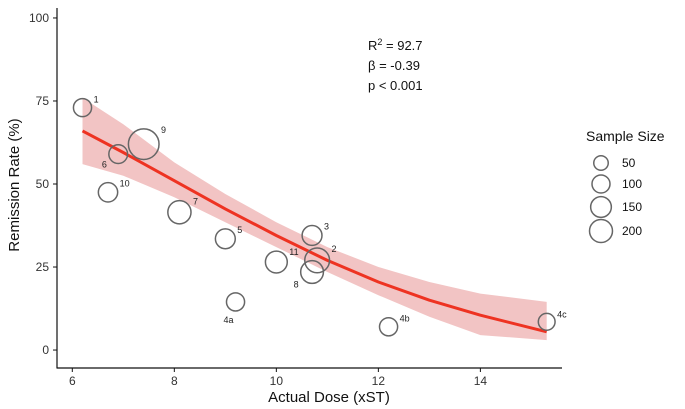 The width and height of the screenshot is (685, 409). Describe the element at coordinates (43, 267) in the screenshot. I see `y-tick-label-25: 25` at that location.